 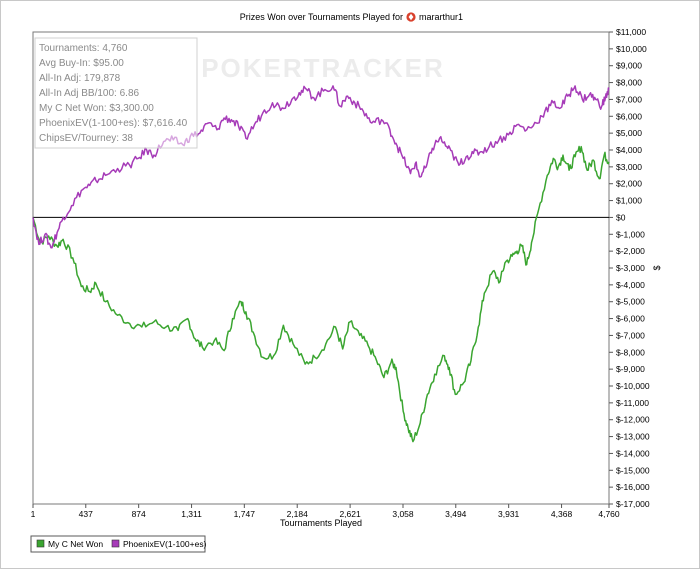 I want to click on stats-line: ChipsEV/Tourney: 38, so click(x=86, y=138).